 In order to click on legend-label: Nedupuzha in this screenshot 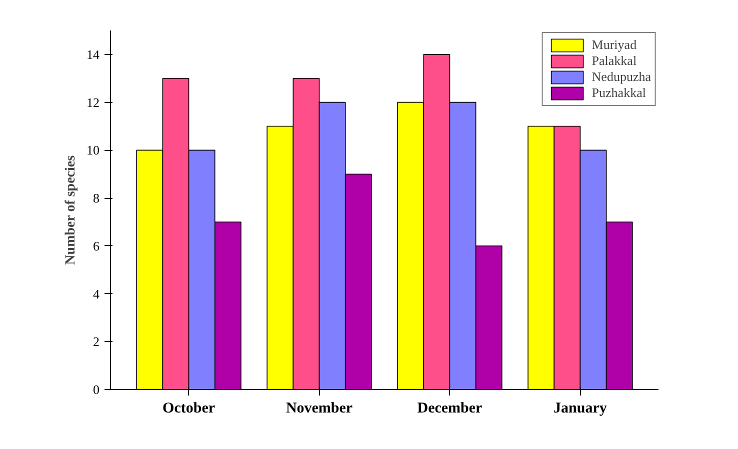, I will do `click(621, 77)`.